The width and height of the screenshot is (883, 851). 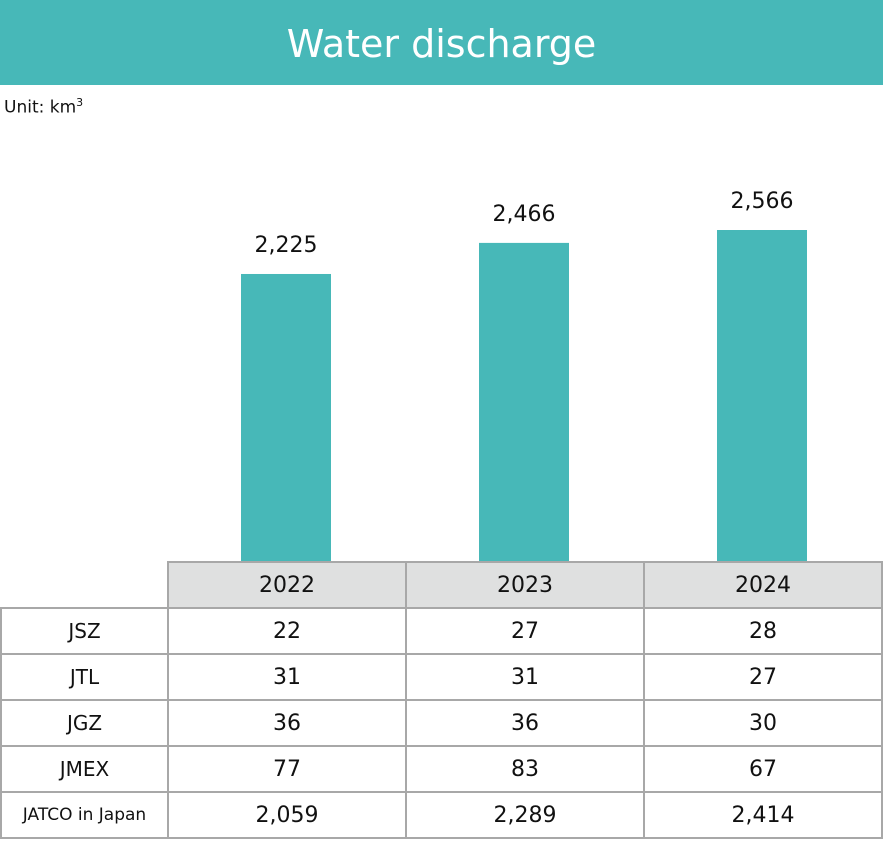 What do you see at coordinates (524, 214) in the screenshot?
I see `data-label-2023: 2,466` at bounding box center [524, 214].